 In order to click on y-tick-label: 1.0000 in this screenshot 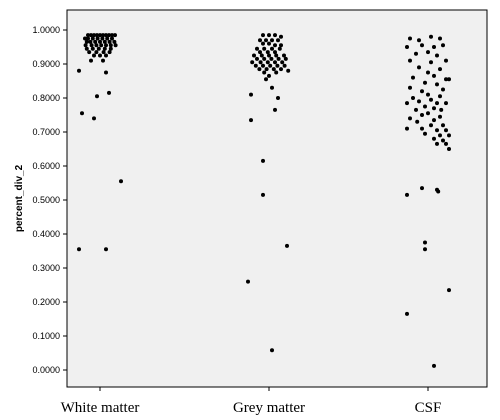, I will do `click(46, 30)`.